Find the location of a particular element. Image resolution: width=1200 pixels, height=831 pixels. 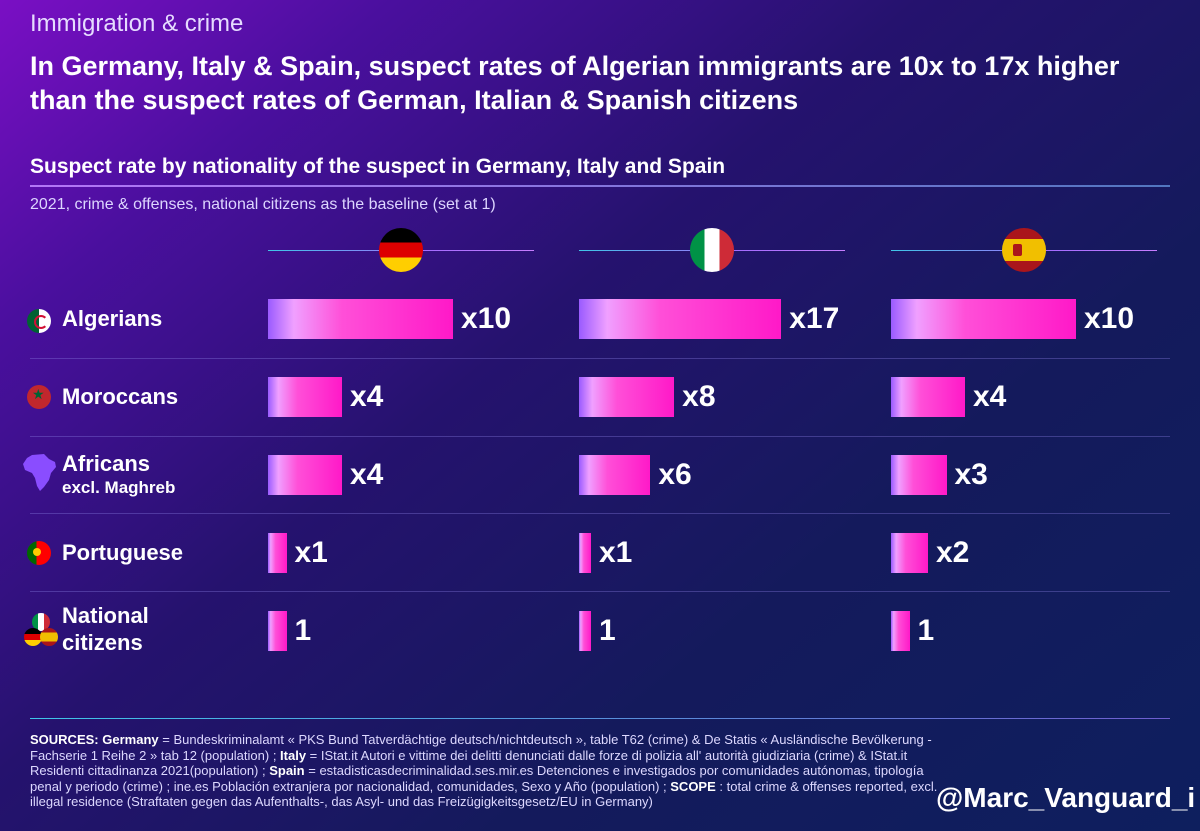

germany-flag-icon is located at coordinates (401, 250).